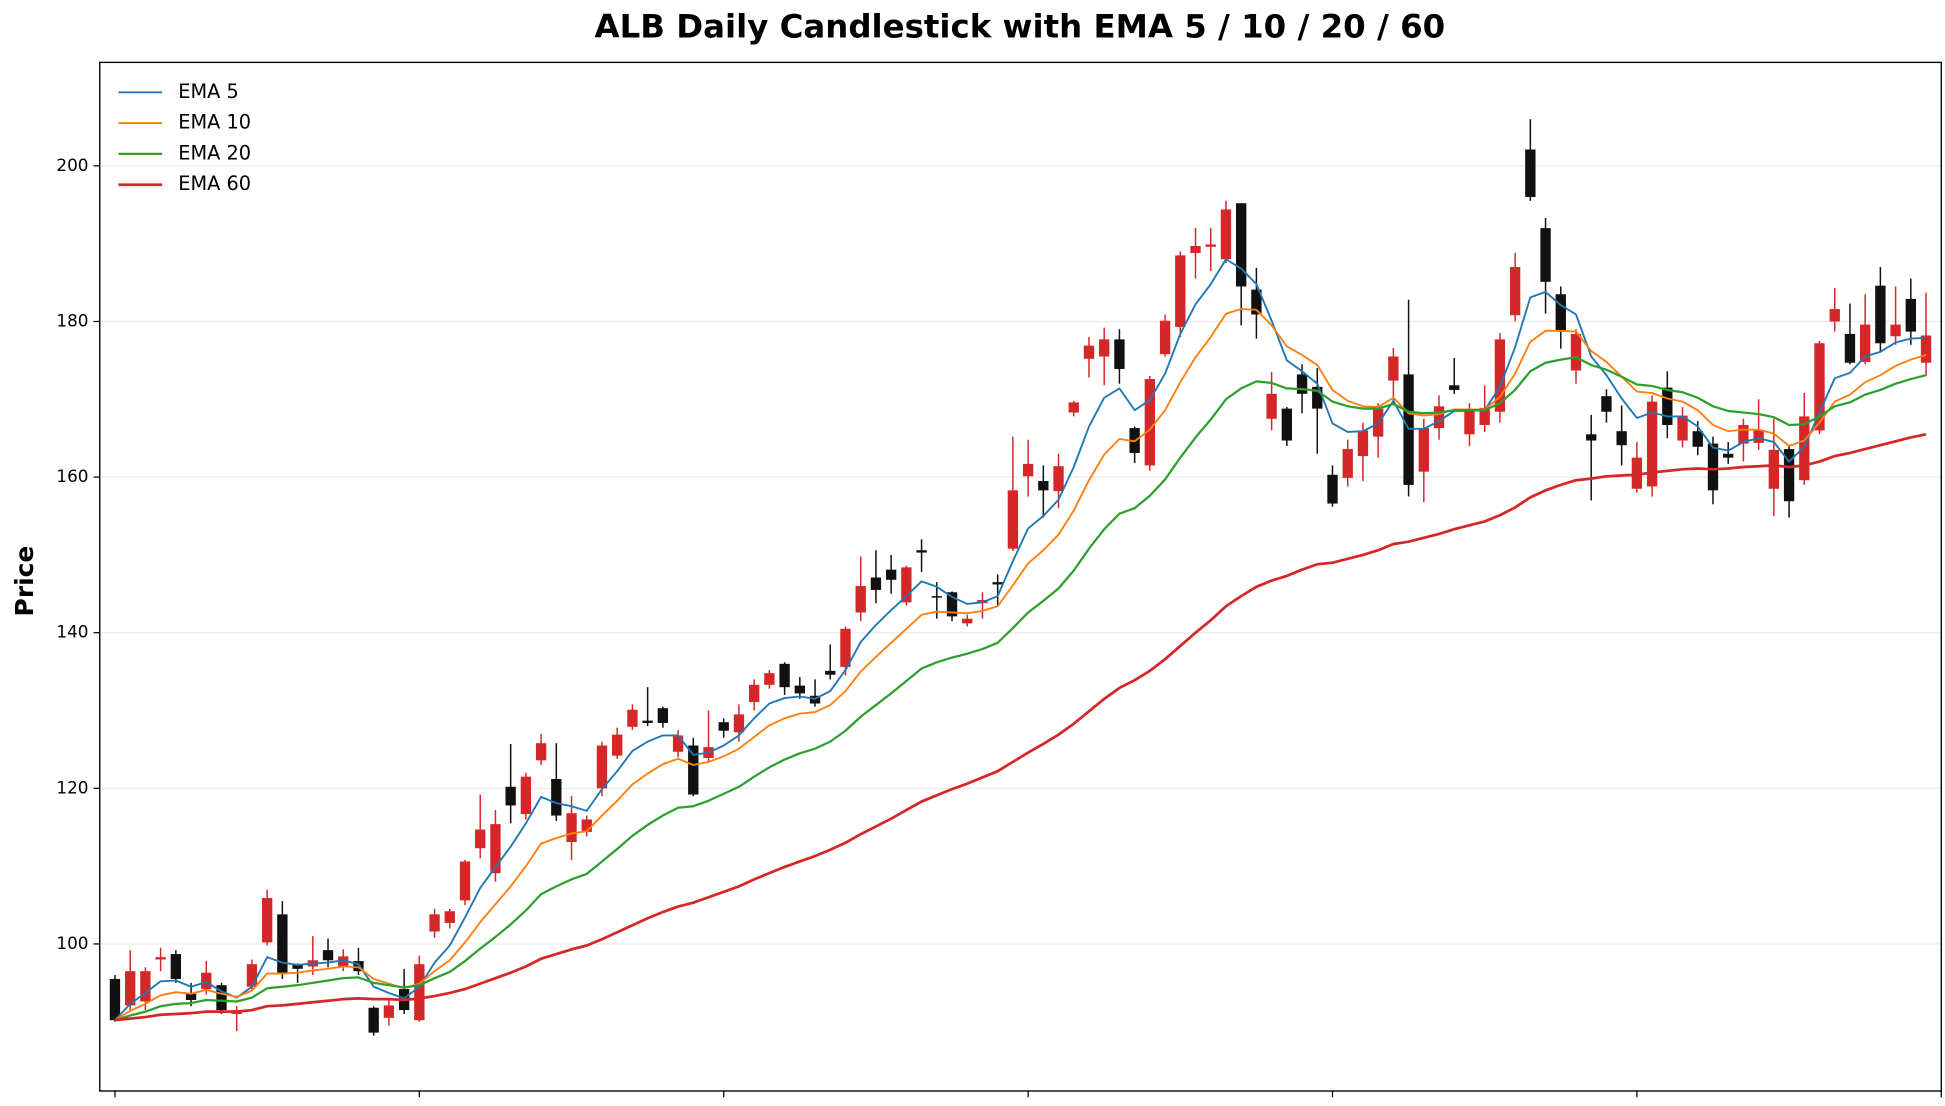 The height and width of the screenshot is (1106, 1945). What do you see at coordinates (184, 137) in the screenshot?
I see `legend: EMA 5 EMA 10 EMA 20 EMA 60` at bounding box center [184, 137].